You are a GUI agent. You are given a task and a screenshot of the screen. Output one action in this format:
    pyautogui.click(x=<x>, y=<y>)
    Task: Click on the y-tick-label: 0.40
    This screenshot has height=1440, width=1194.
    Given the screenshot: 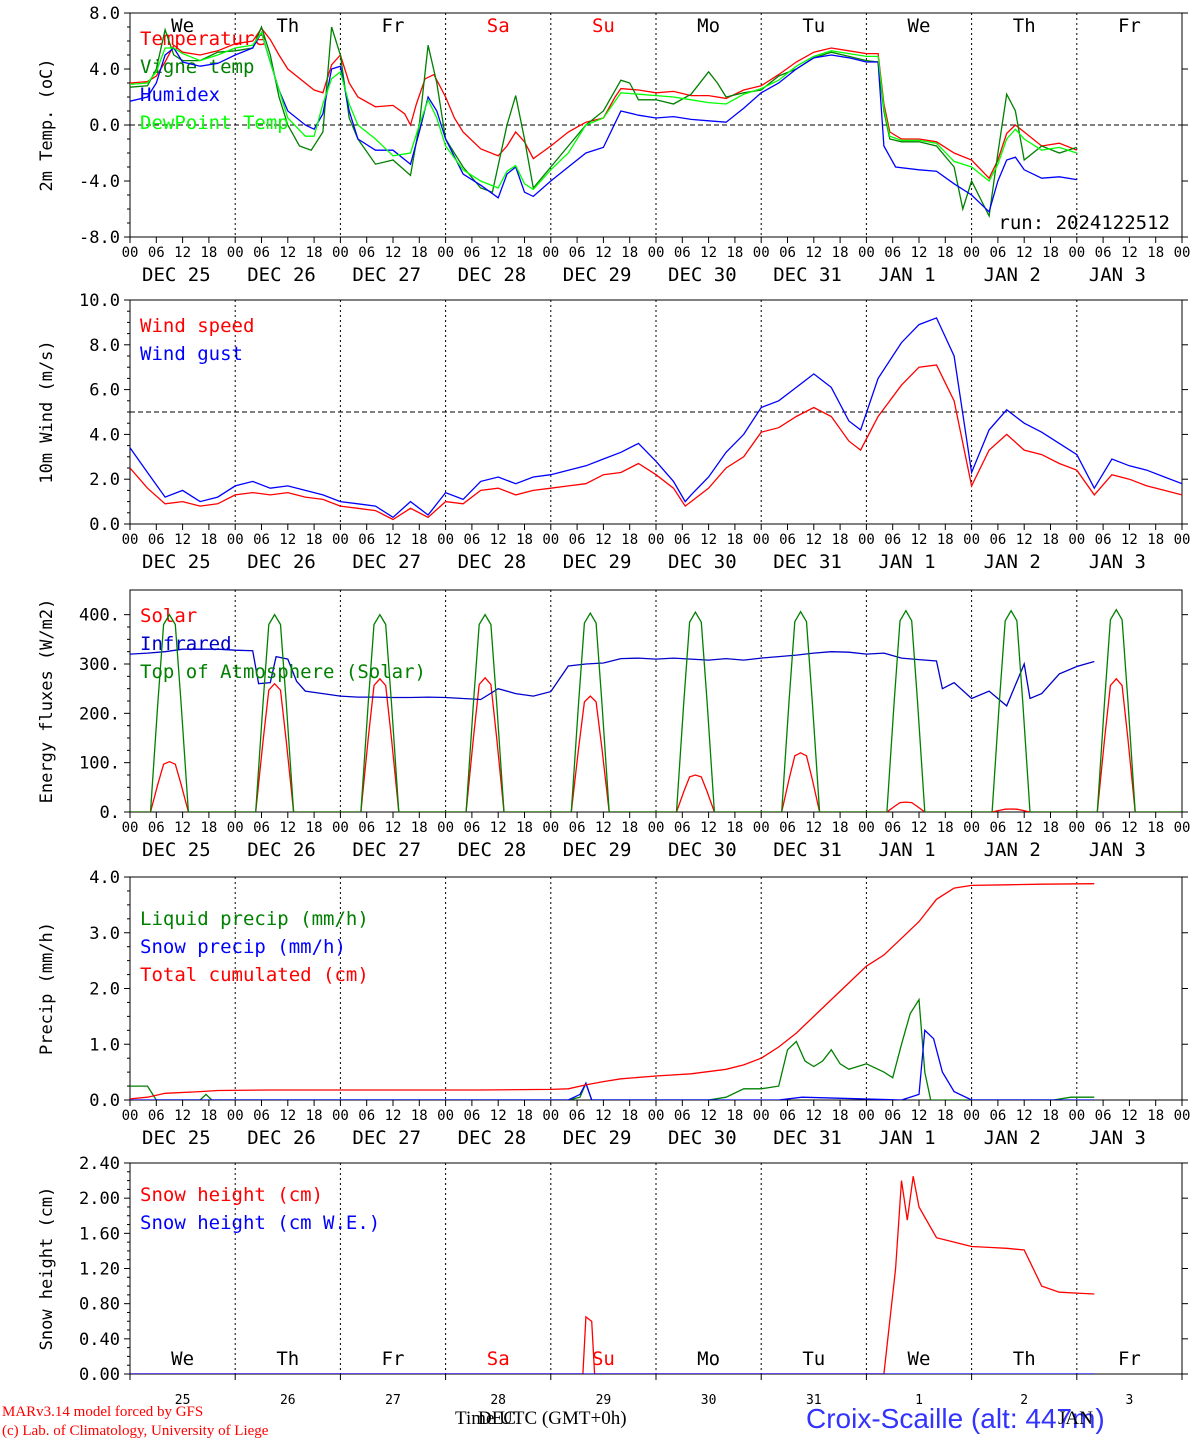 What is the action you would take?
    pyautogui.click(x=99, y=1340)
    